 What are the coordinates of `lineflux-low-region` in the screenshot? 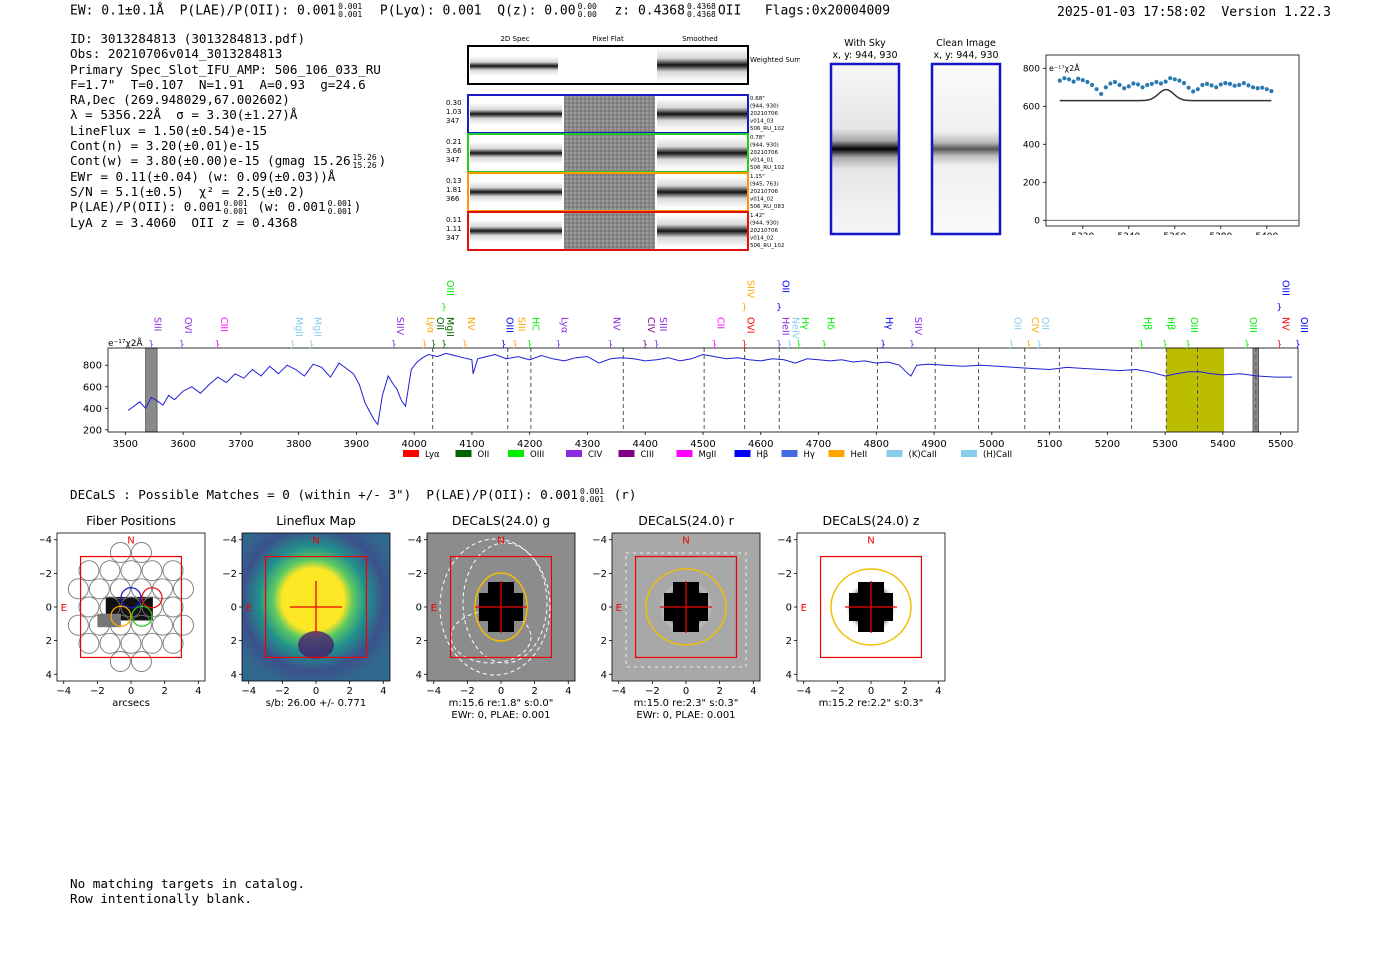 It's located at (316, 645).